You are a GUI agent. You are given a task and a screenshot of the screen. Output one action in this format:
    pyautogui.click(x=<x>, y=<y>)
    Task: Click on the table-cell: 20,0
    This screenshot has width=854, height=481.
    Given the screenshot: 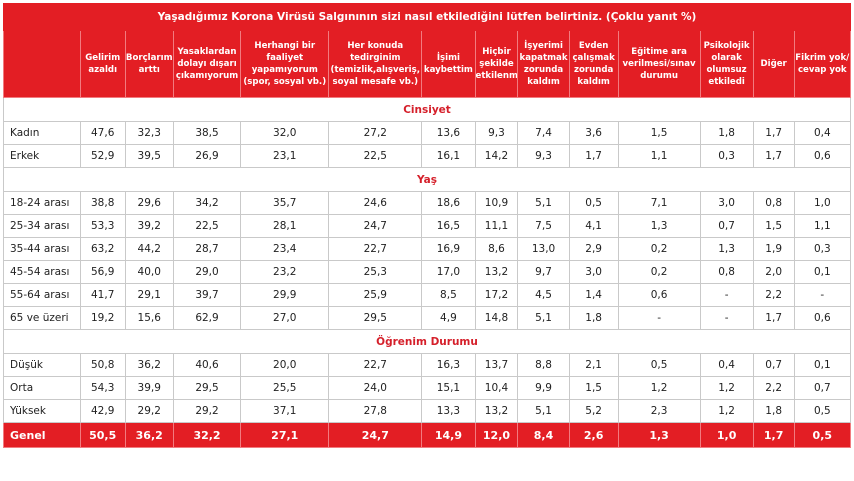 What is the action you would take?
    pyautogui.click(x=285, y=365)
    